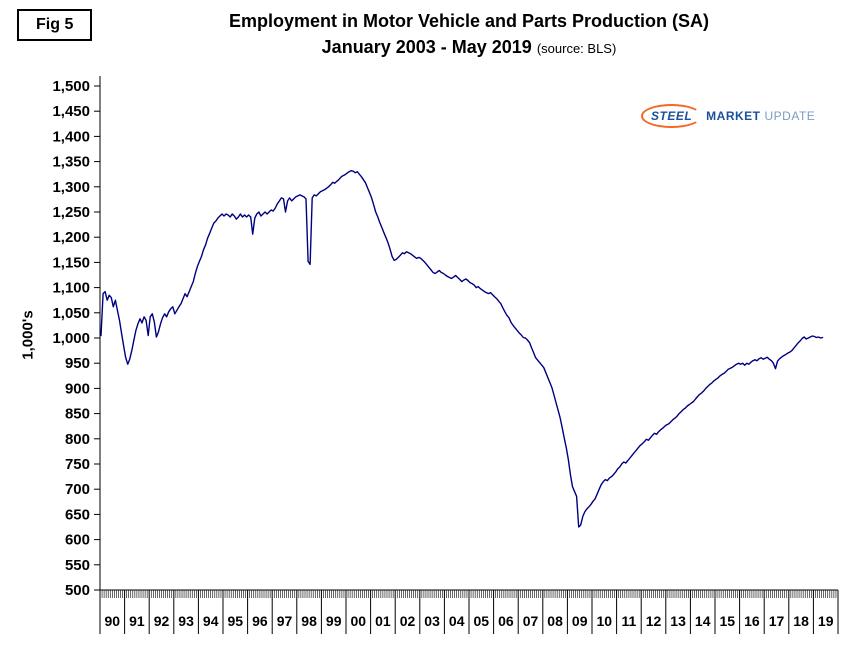  I want to click on x-tick-label: 06, so click(506, 621).